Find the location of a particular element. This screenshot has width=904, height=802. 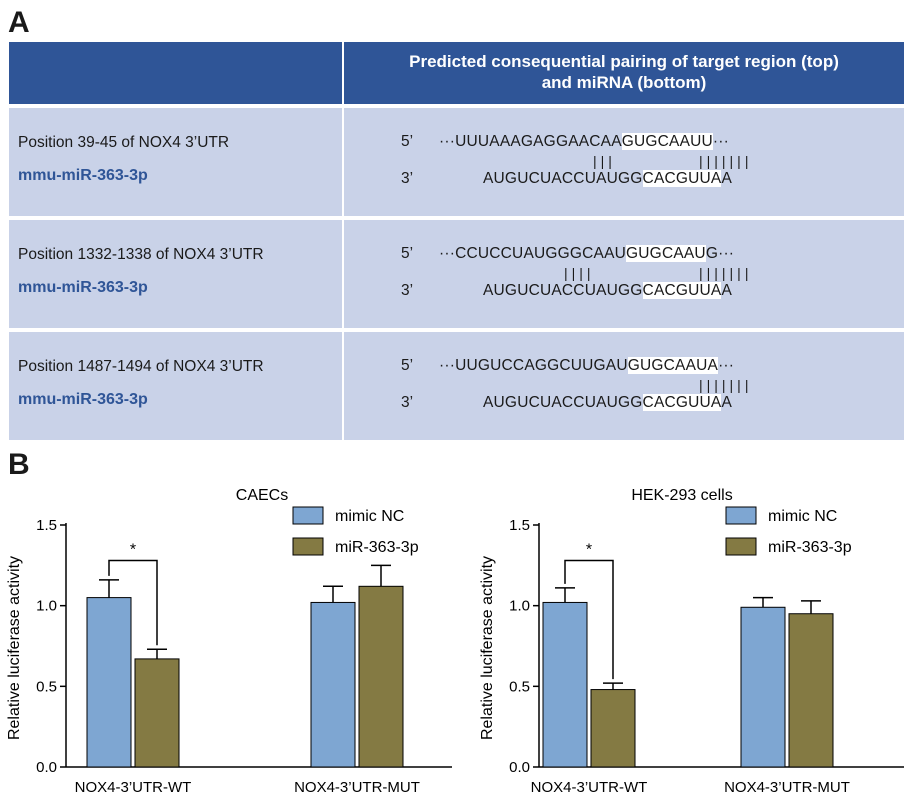

pair-marks: |||| is located at coordinates (579, 273).